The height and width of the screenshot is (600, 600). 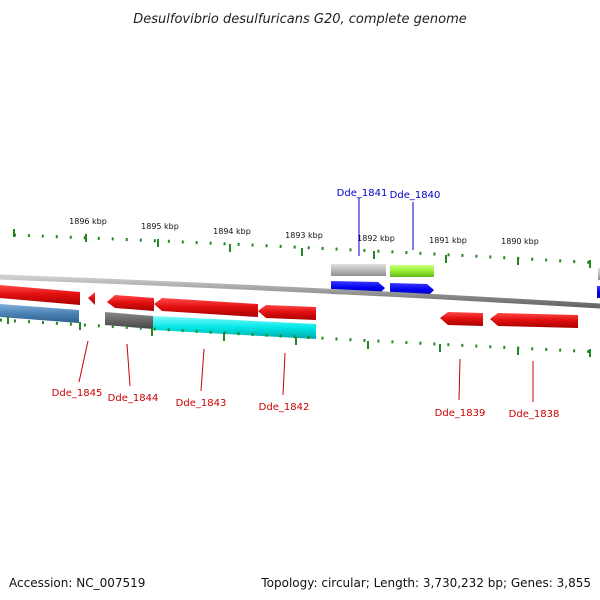 What do you see at coordinates (300, 291) in the screenshot?
I see `genome-backbone` at bounding box center [300, 291].